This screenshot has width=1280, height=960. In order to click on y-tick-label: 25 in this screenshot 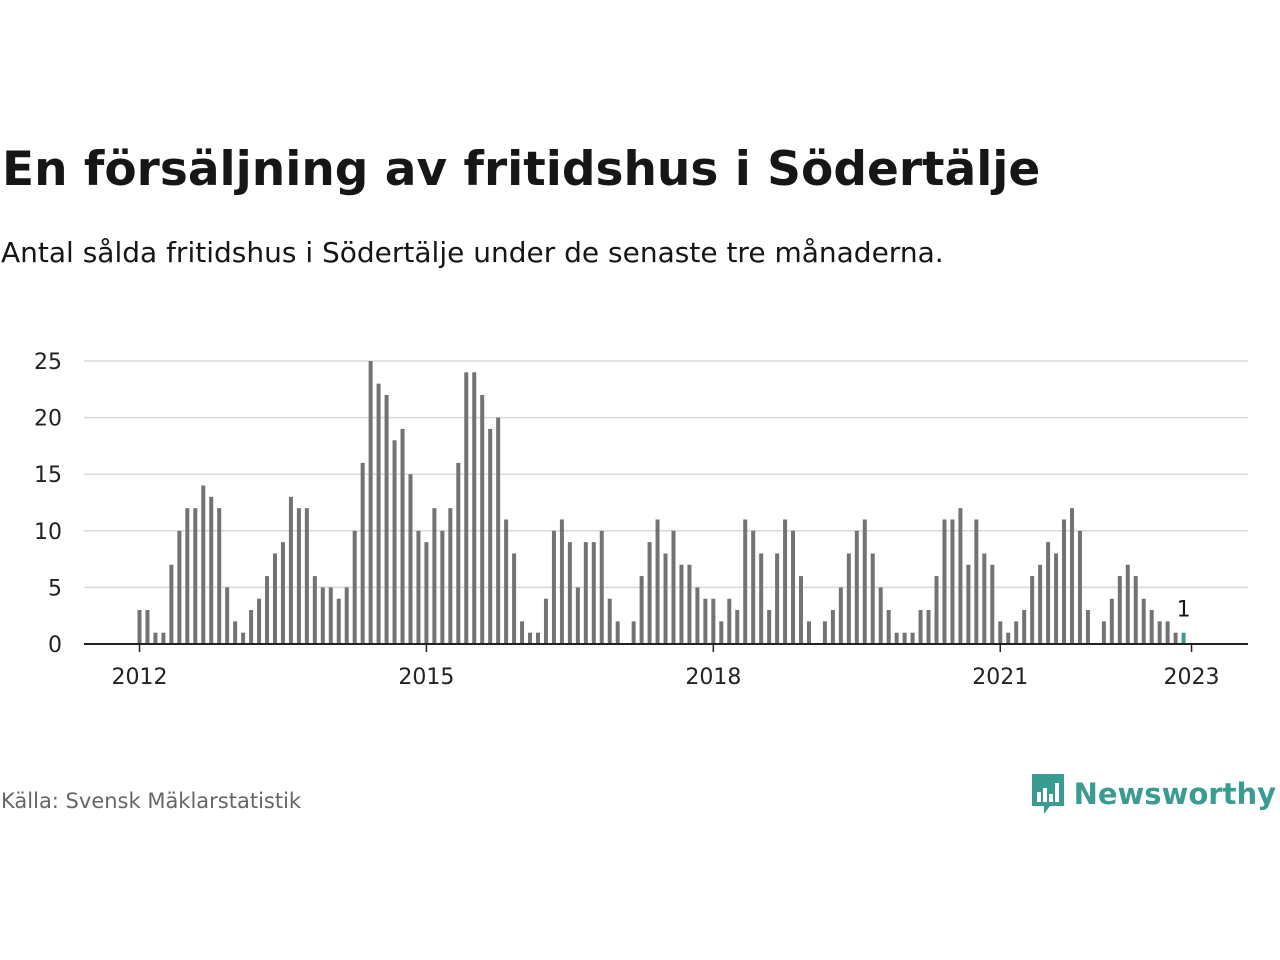, I will do `click(48, 362)`.